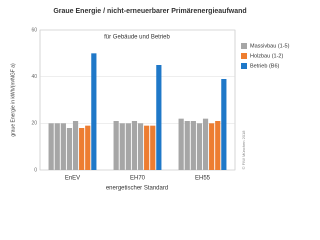 This screenshot has width=320, height=240. Describe the element at coordinates (138, 179) in the screenshot. I see `x-tick-label: EH70` at that location.